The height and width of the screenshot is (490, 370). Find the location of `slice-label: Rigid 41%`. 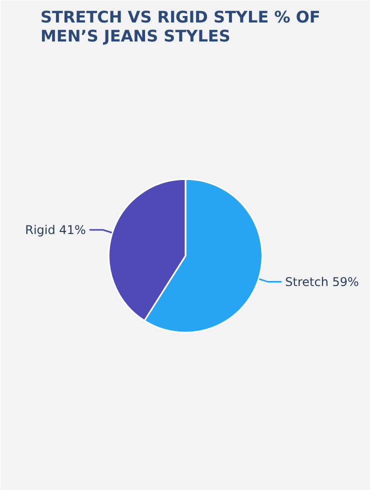

slice-label: Rigid 41% is located at coordinates (55, 229).